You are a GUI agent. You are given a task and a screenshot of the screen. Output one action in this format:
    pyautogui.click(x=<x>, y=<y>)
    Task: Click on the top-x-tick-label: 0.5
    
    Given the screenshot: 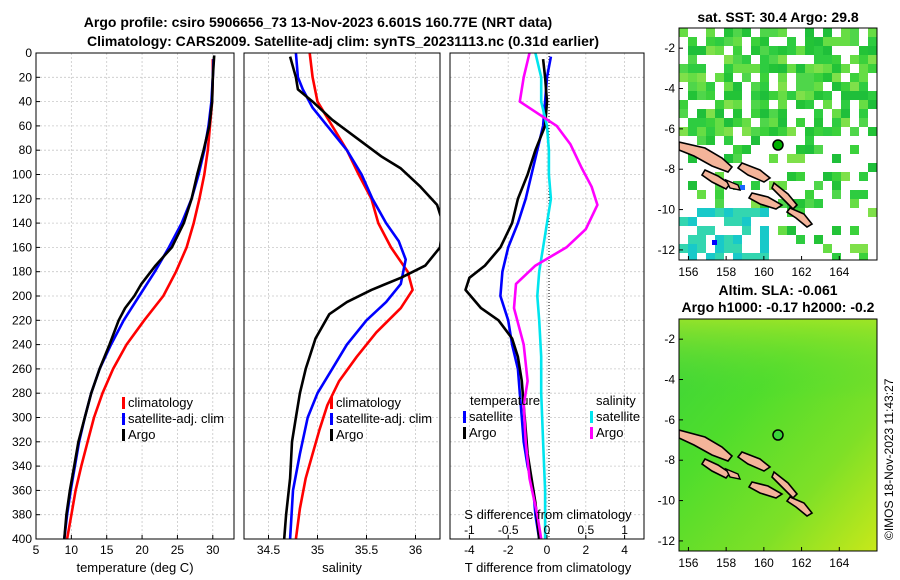 What is the action you would take?
    pyautogui.click(x=585, y=530)
    